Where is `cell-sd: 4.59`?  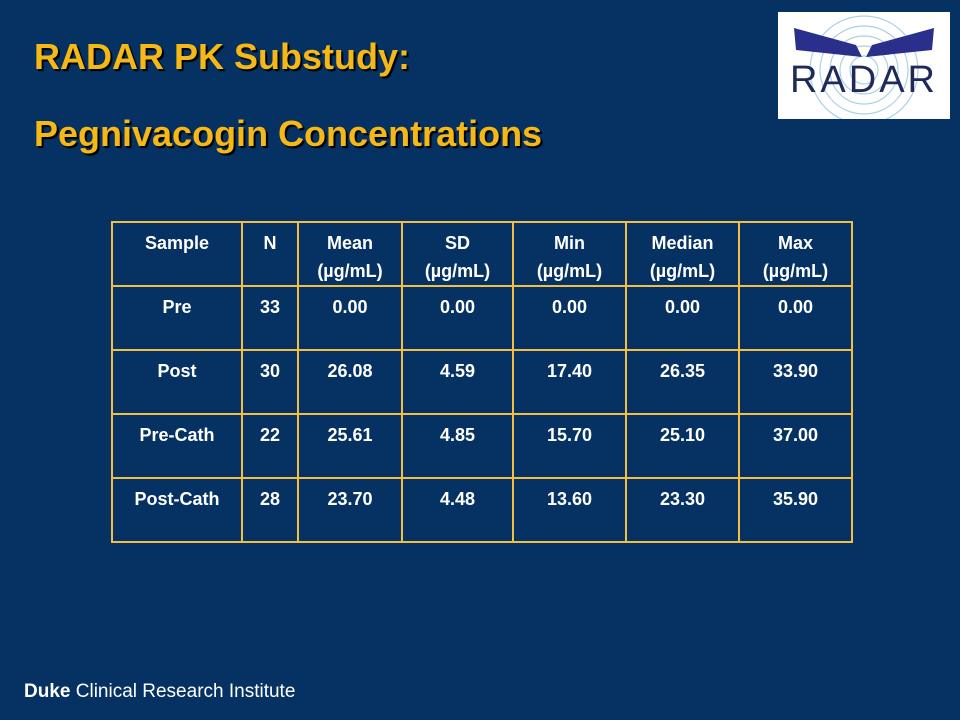
cell-sd: 4.59 is located at coordinates (457, 382).